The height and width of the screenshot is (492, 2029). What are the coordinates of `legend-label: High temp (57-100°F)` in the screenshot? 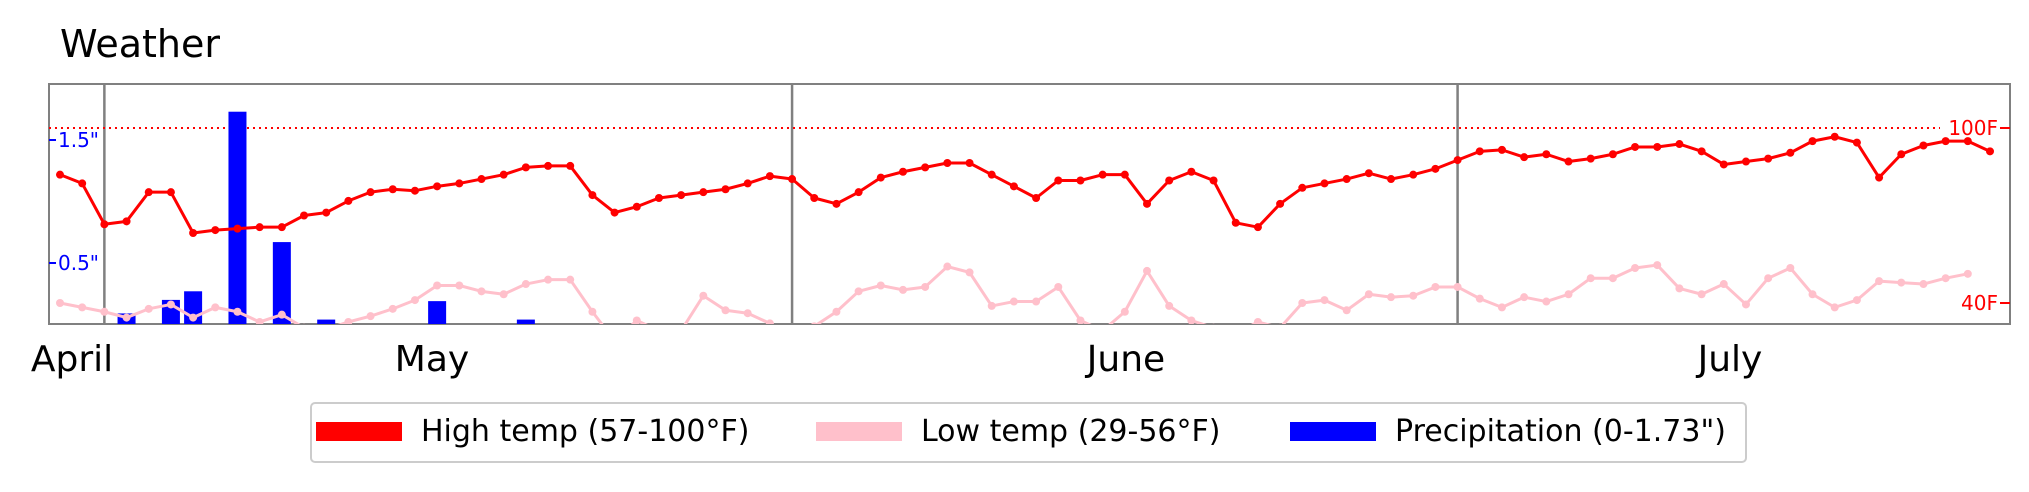 It's located at (585, 431).